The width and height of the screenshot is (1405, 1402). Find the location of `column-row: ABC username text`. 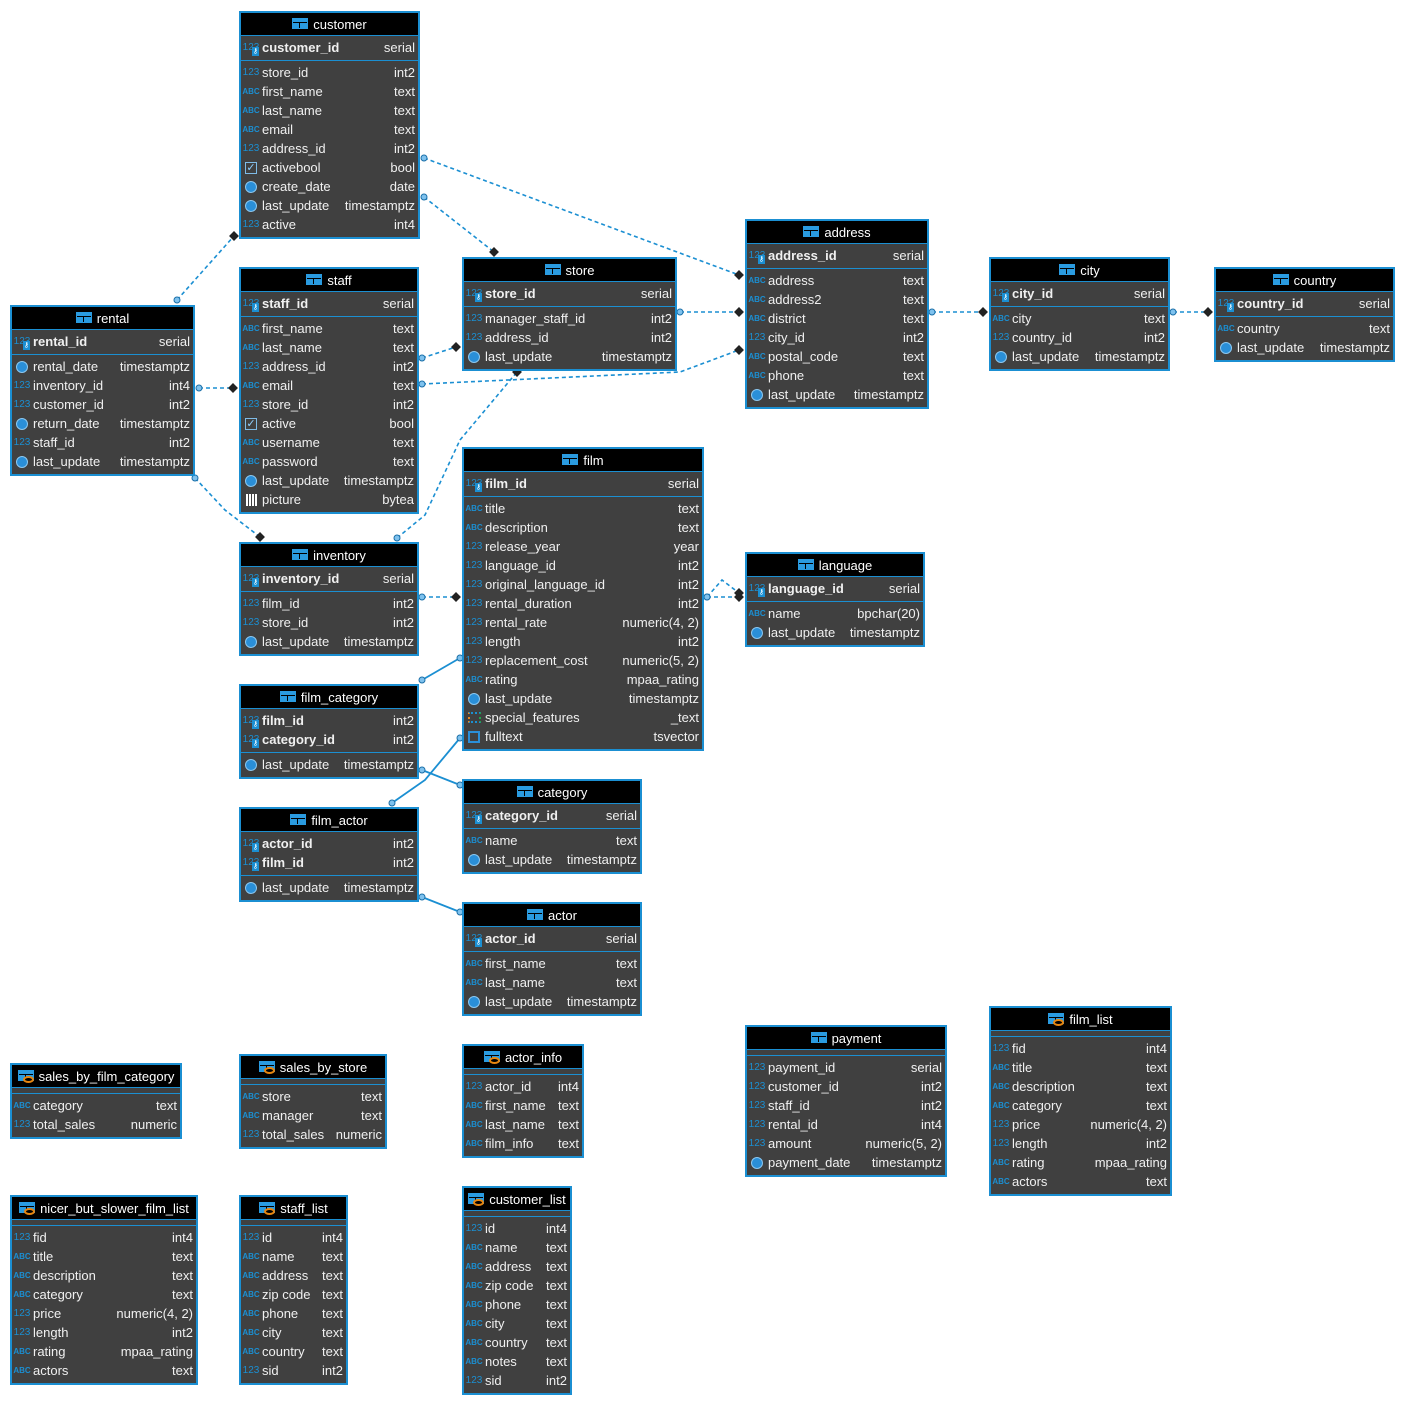

column-row: ABC username text is located at coordinates (329, 442).